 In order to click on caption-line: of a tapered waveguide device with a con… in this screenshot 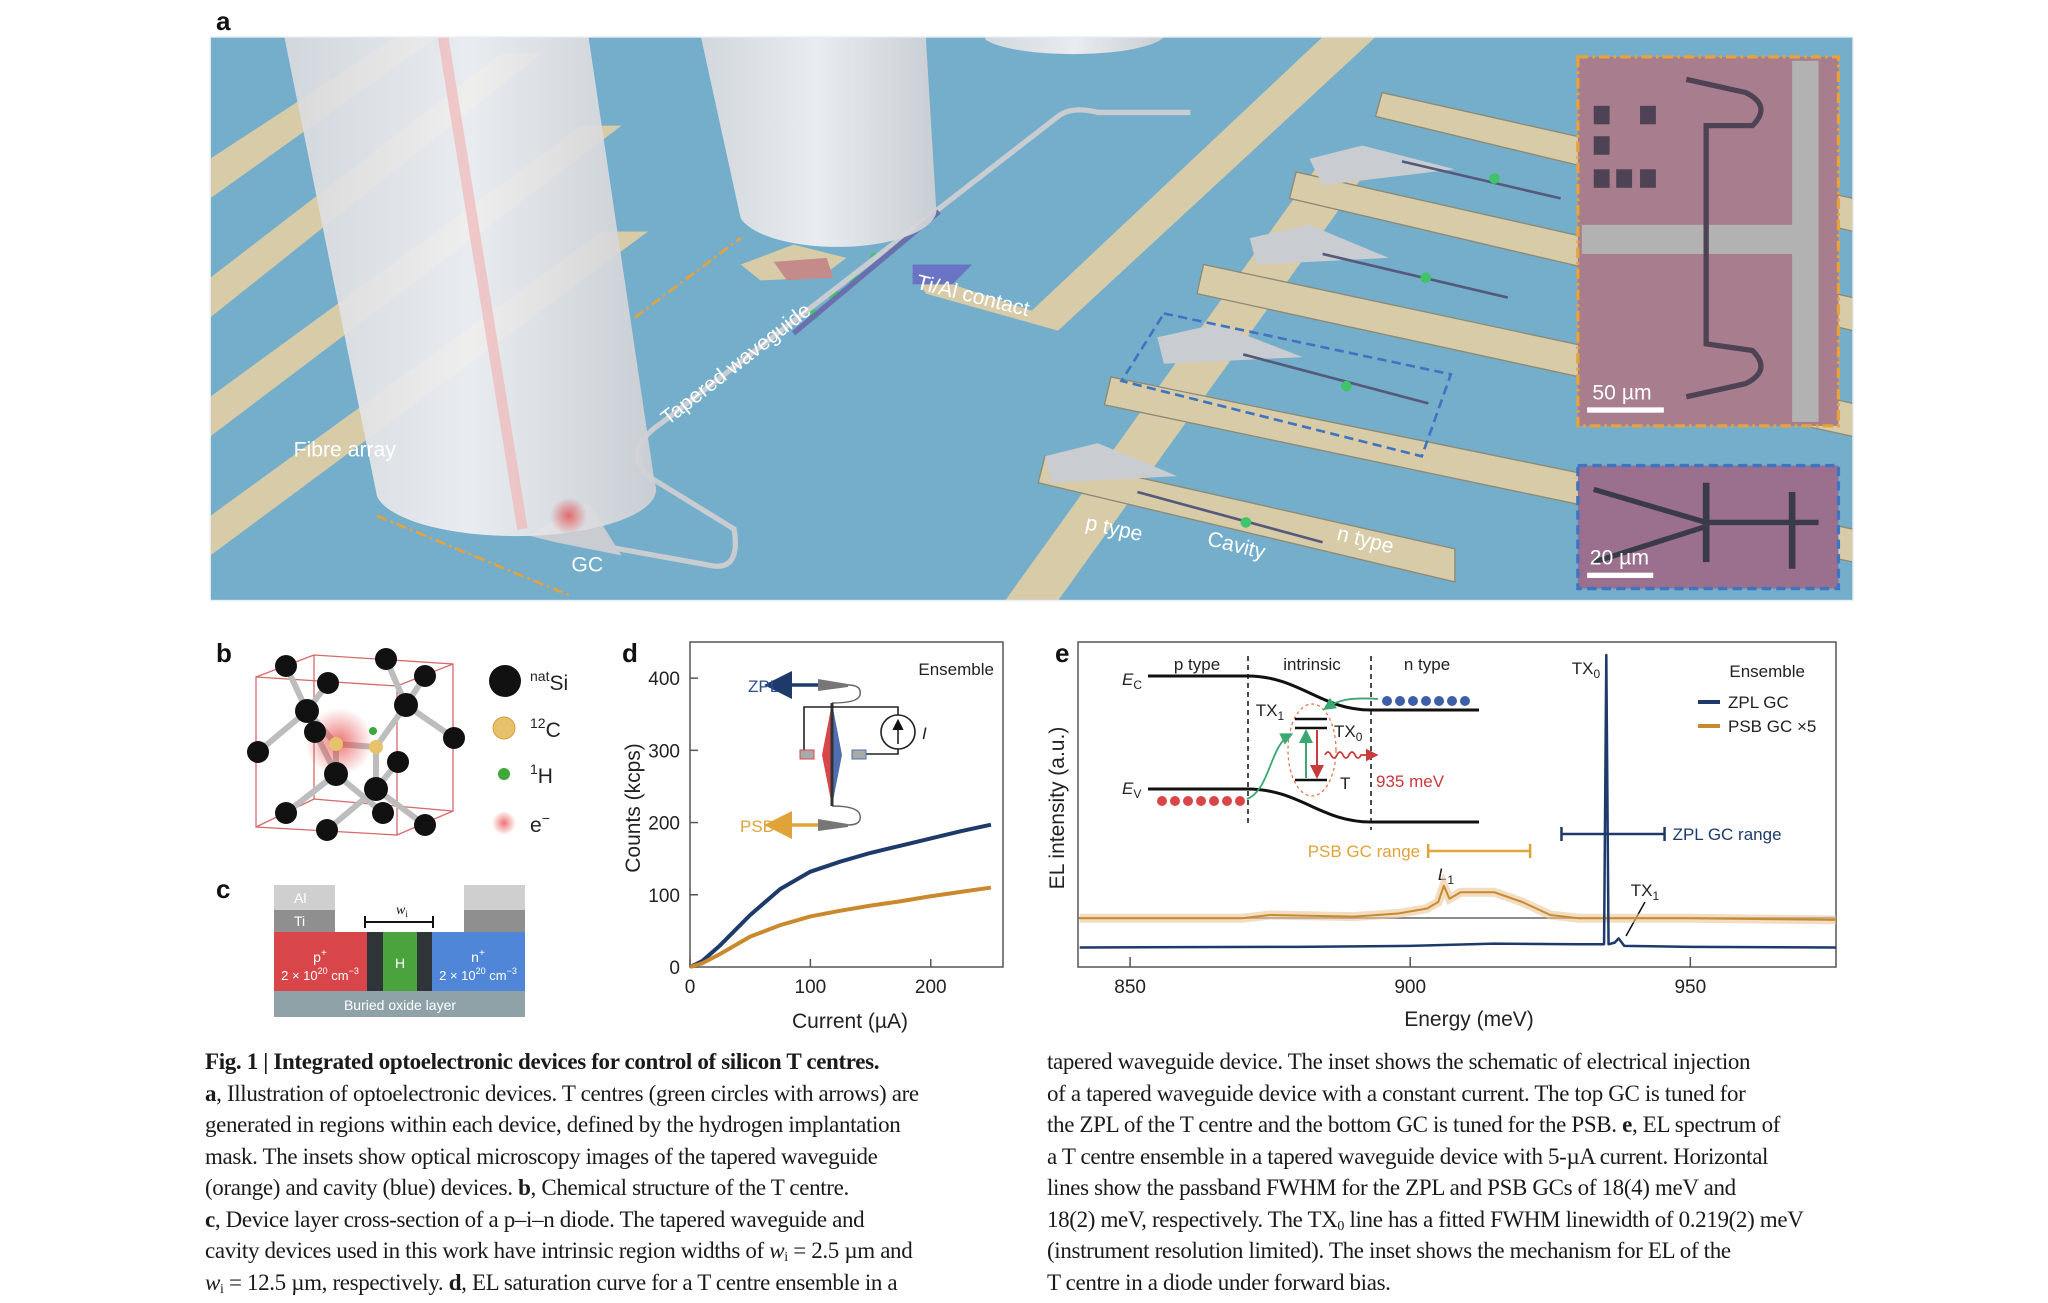, I will do `click(1457, 1094)`.